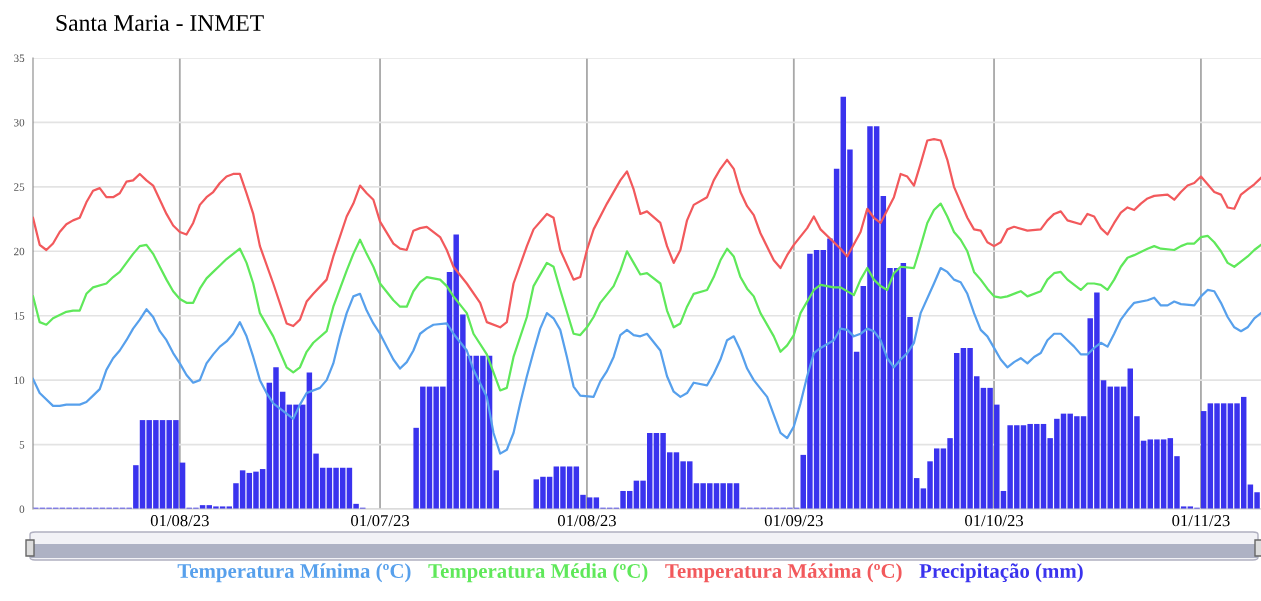 The height and width of the screenshot is (601, 1261). Describe the element at coordinates (19, 380) in the screenshot. I see `y-tick-label: 10` at that location.